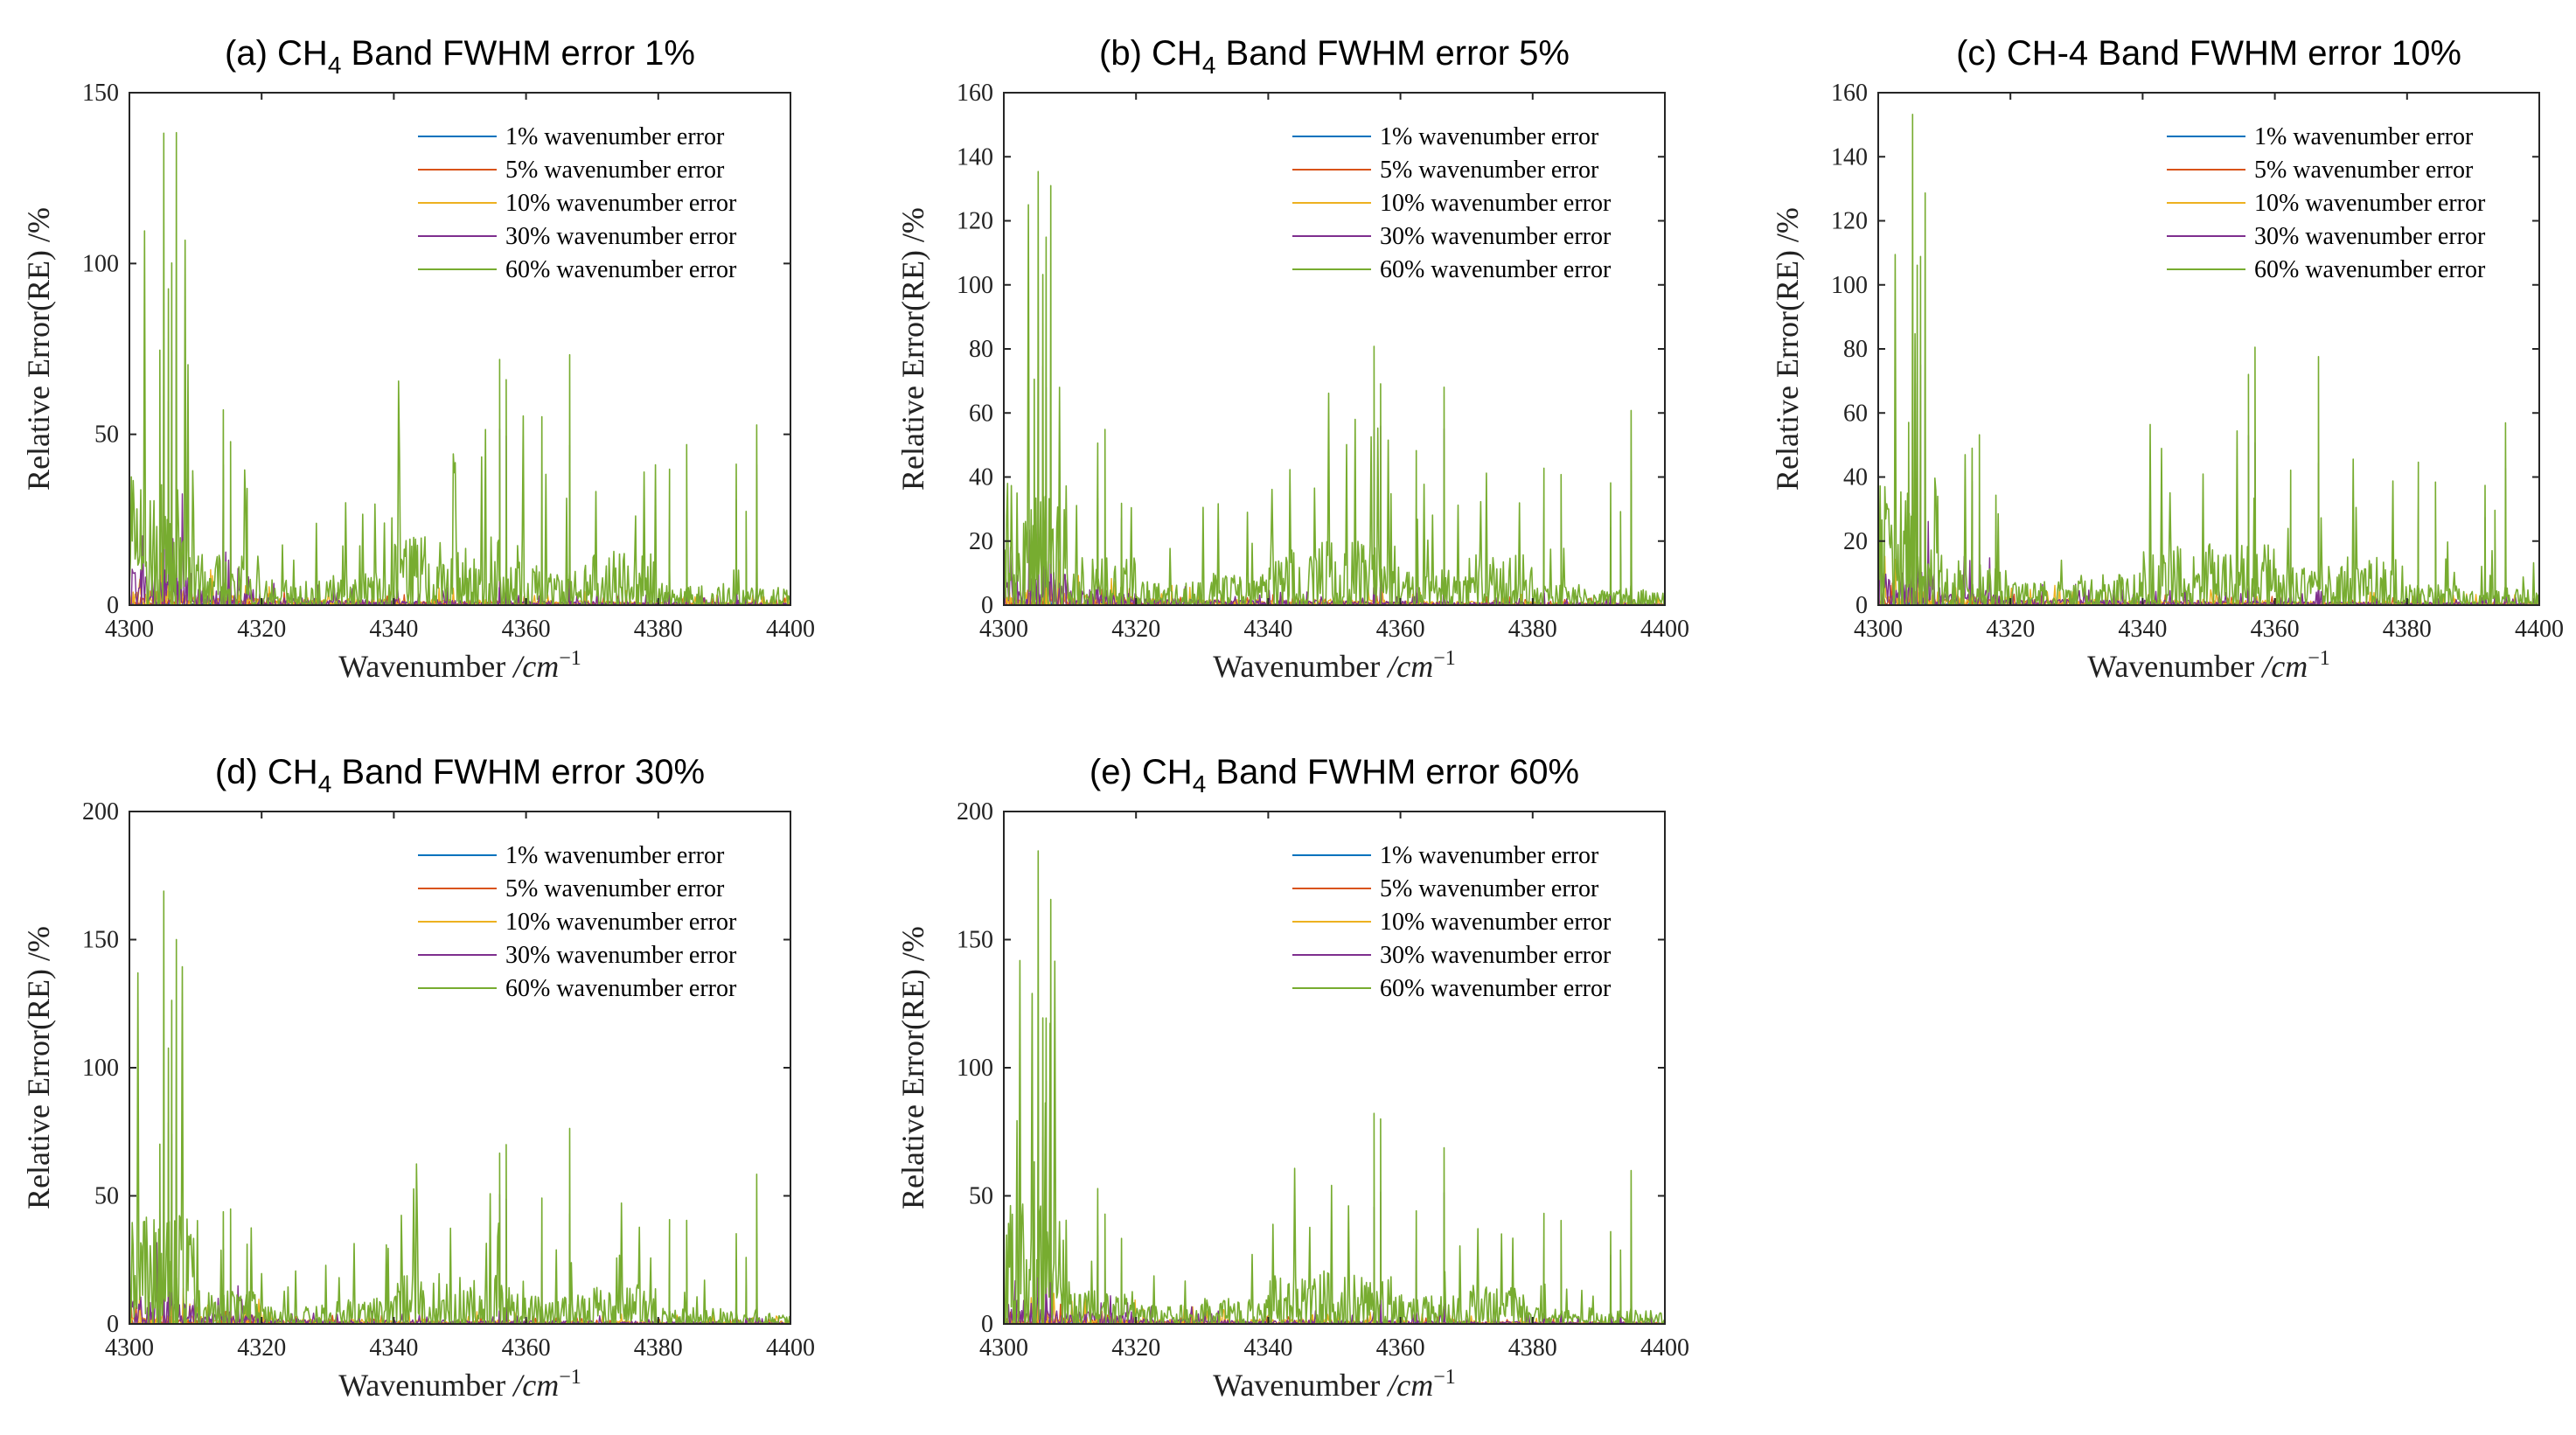  I want to click on chart-title-rest: Band FWHM error 5%, so click(1392, 53).